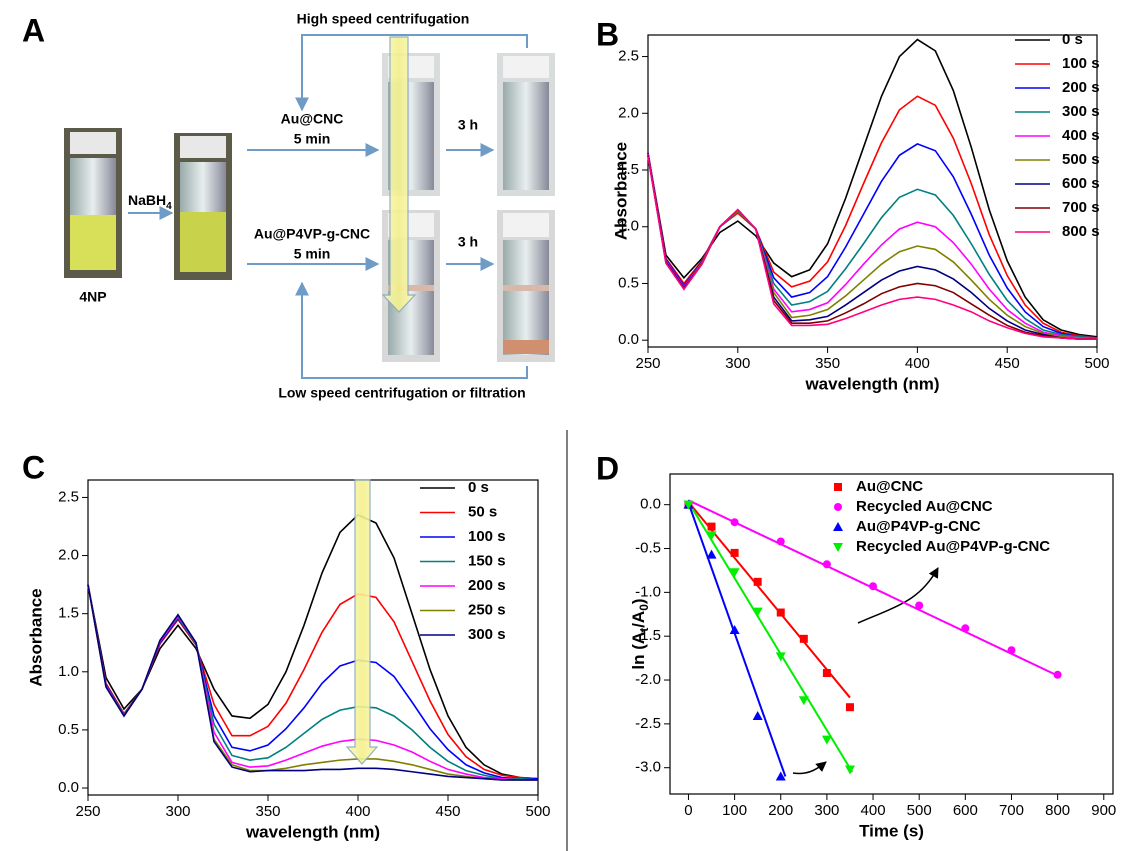 This screenshot has width=1125, height=851. I want to click on x-tick-label: 900, so click(1103, 810).